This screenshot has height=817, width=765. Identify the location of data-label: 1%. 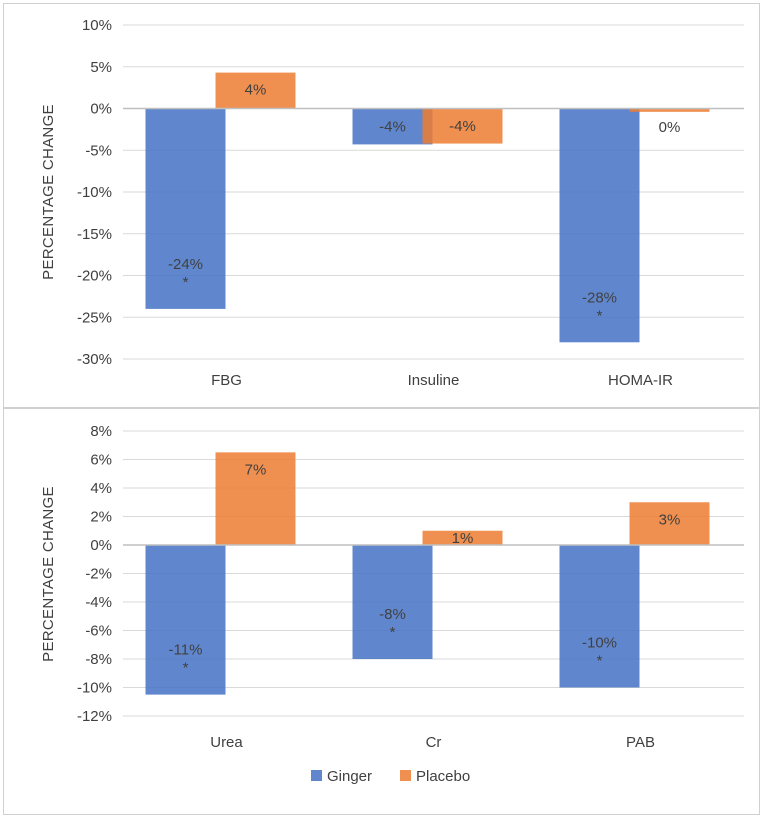
(463, 538).